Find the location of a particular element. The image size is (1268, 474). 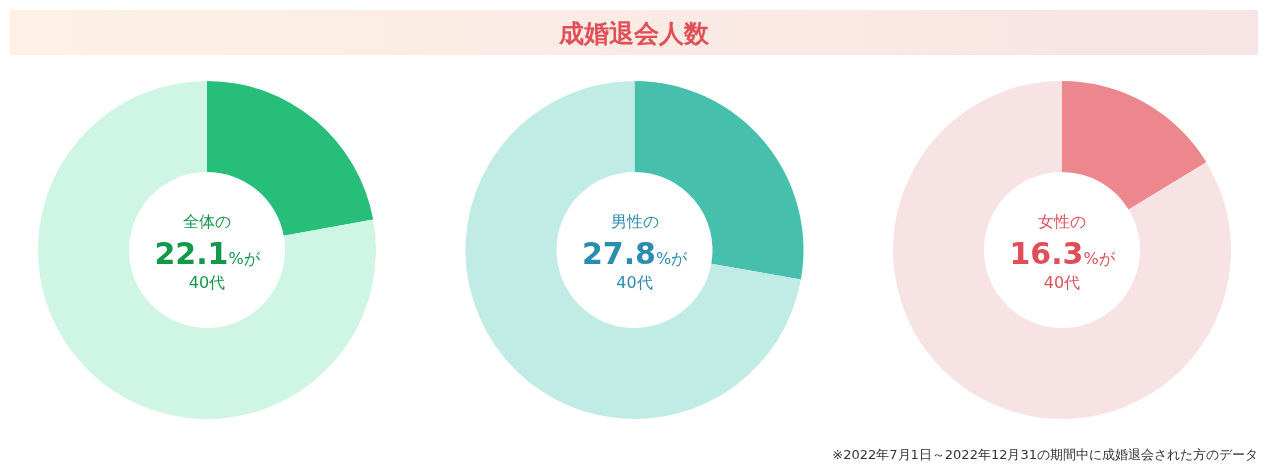

chart-title: 成婚退会人数 is located at coordinates (634, 33).